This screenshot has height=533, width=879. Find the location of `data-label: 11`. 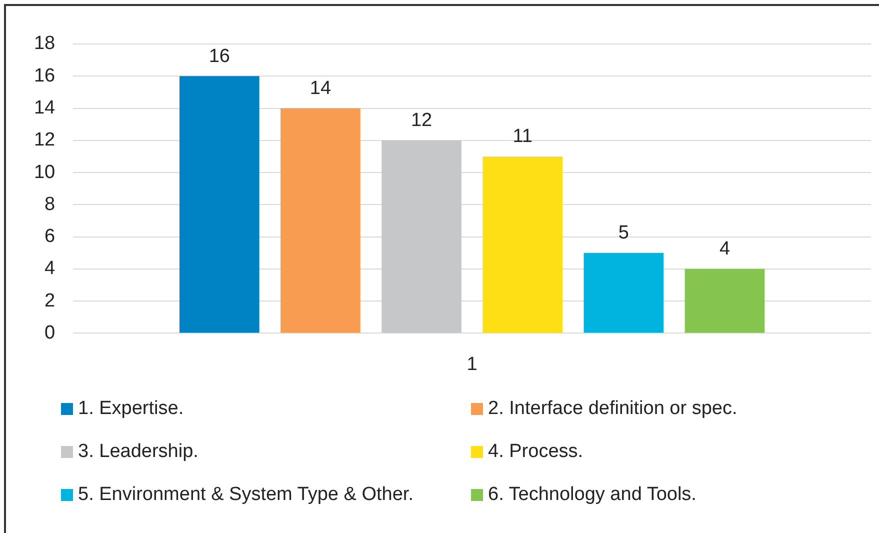

data-label: 11 is located at coordinates (522, 137).